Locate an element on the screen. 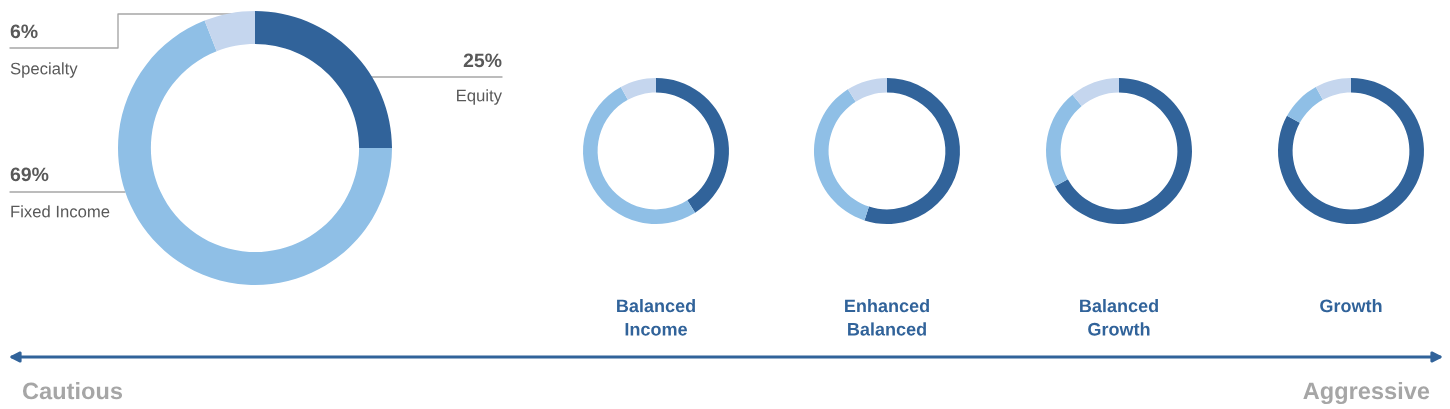 This screenshot has width=1450, height=409. slice-label: Fixed Income is located at coordinates (60, 211).